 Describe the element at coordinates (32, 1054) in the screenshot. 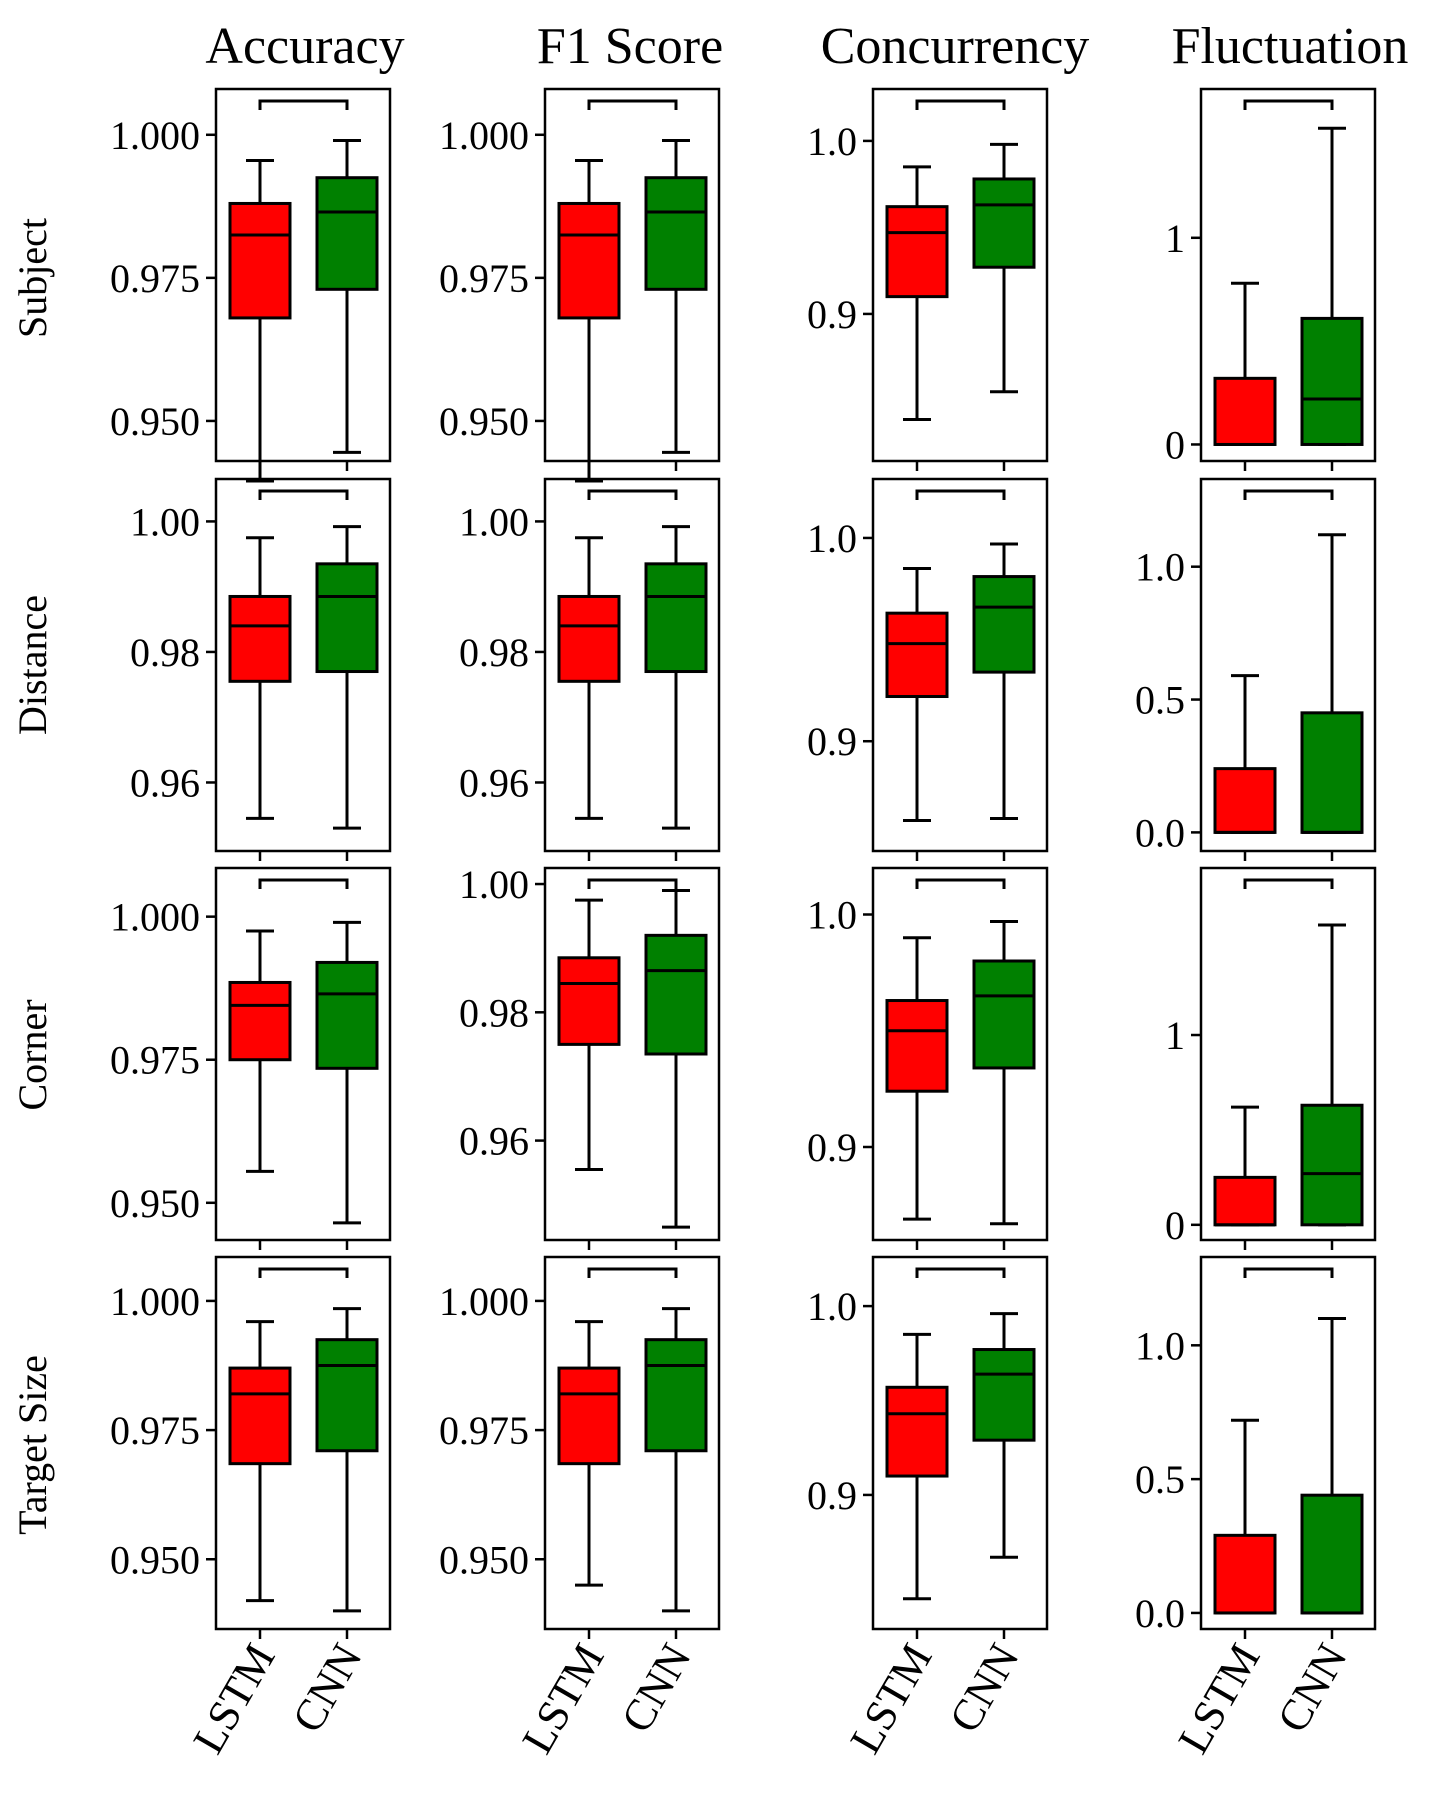

I see `row-label-corner: Corner` at that location.